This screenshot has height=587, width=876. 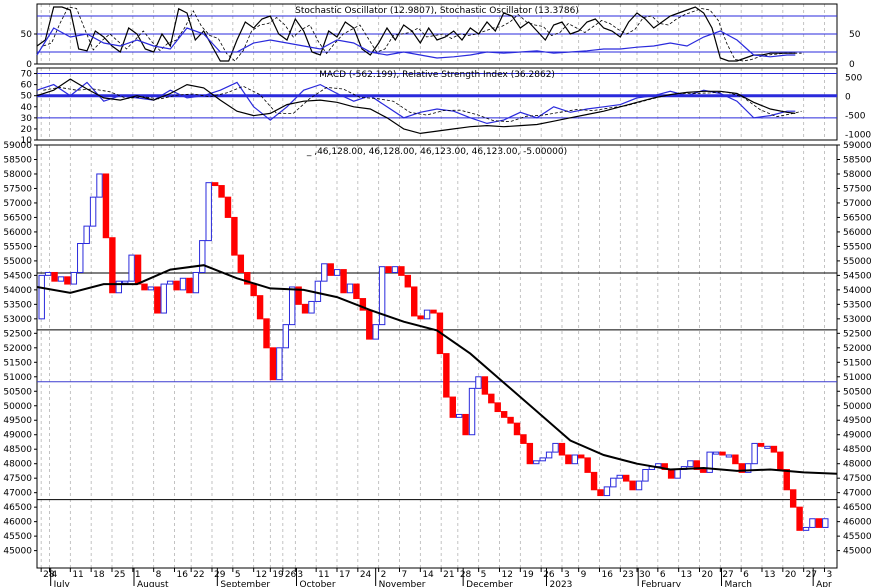 I want to click on y-tick-label-right-2-13: 51500, so click(x=857, y=363).